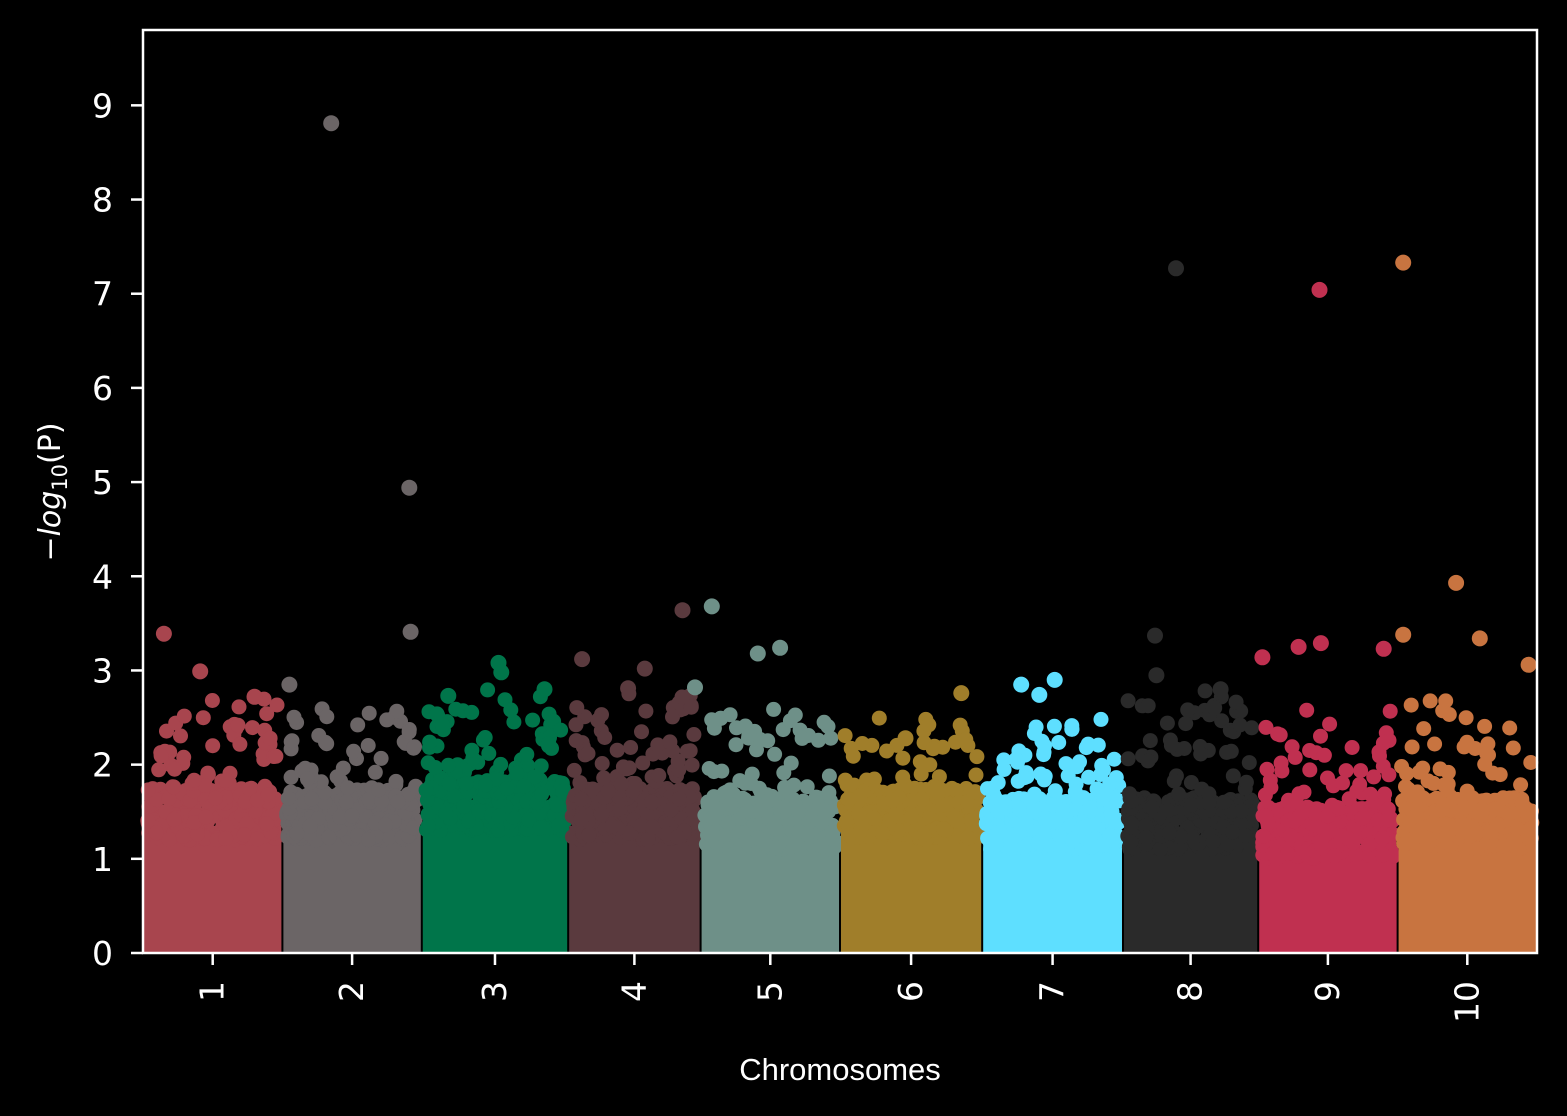 This screenshot has height=1116, width=1567. What do you see at coordinates (1467, 822) in the screenshot?
I see `chromosome-10-points` at bounding box center [1467, 822].